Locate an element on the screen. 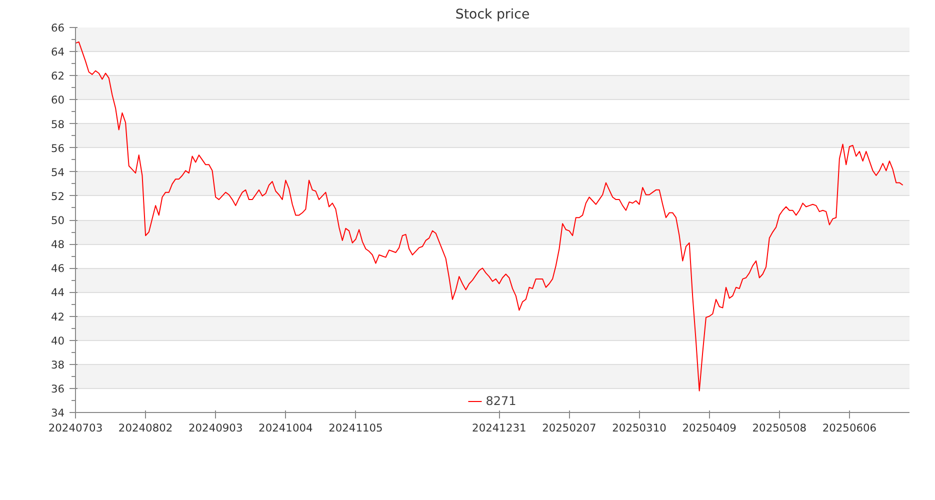 The height and width of the screenshot is (500, 935). y-tick-label: 54 is located at coordinates (57, 172).